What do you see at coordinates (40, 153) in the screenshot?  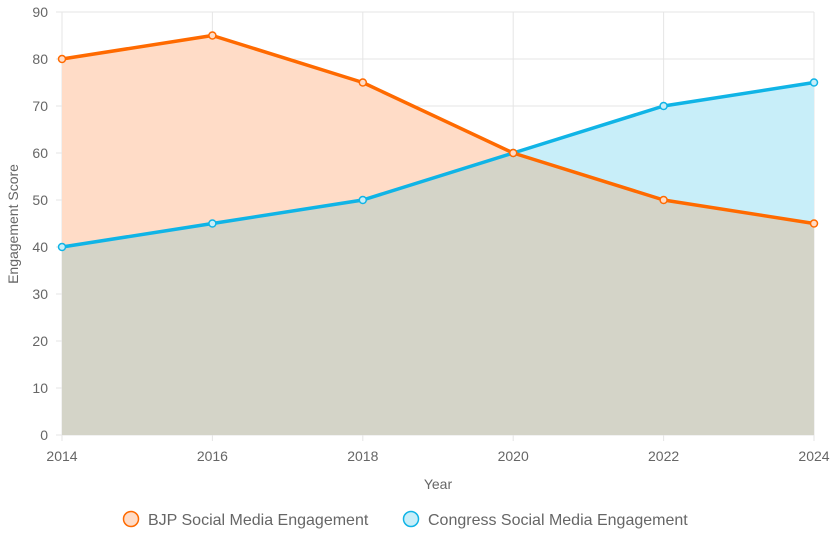 I see `y-tick-label: 60` at bounding box center [40, 153].